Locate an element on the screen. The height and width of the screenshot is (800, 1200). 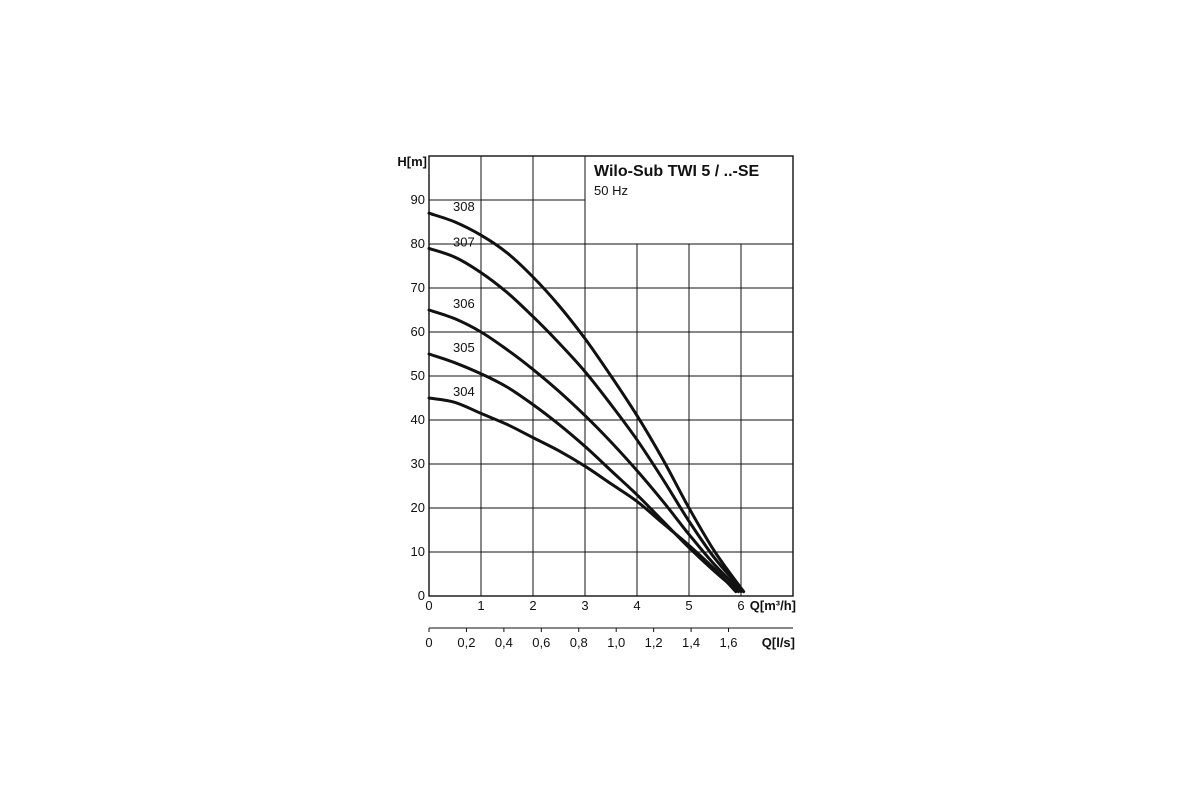
x2-axis: 0 0,2 0,4 0,6 0,8 1,0 1,2 1,4 1,6 is located at coordinates (609, 638).